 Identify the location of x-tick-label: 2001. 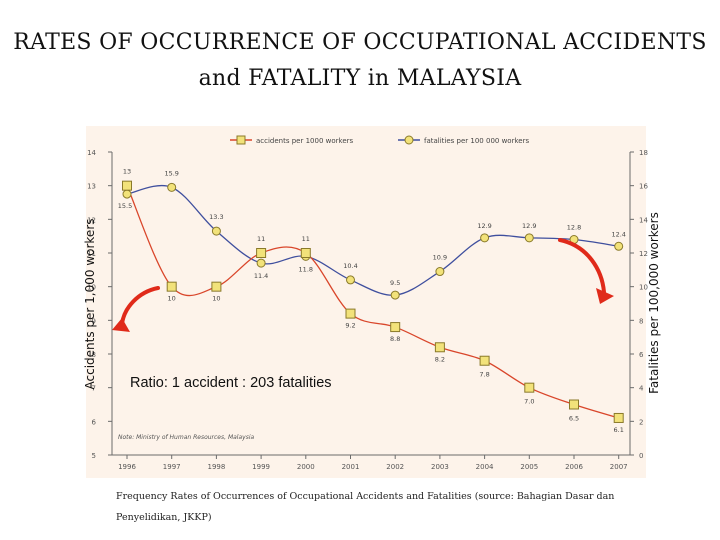
(351, 467).